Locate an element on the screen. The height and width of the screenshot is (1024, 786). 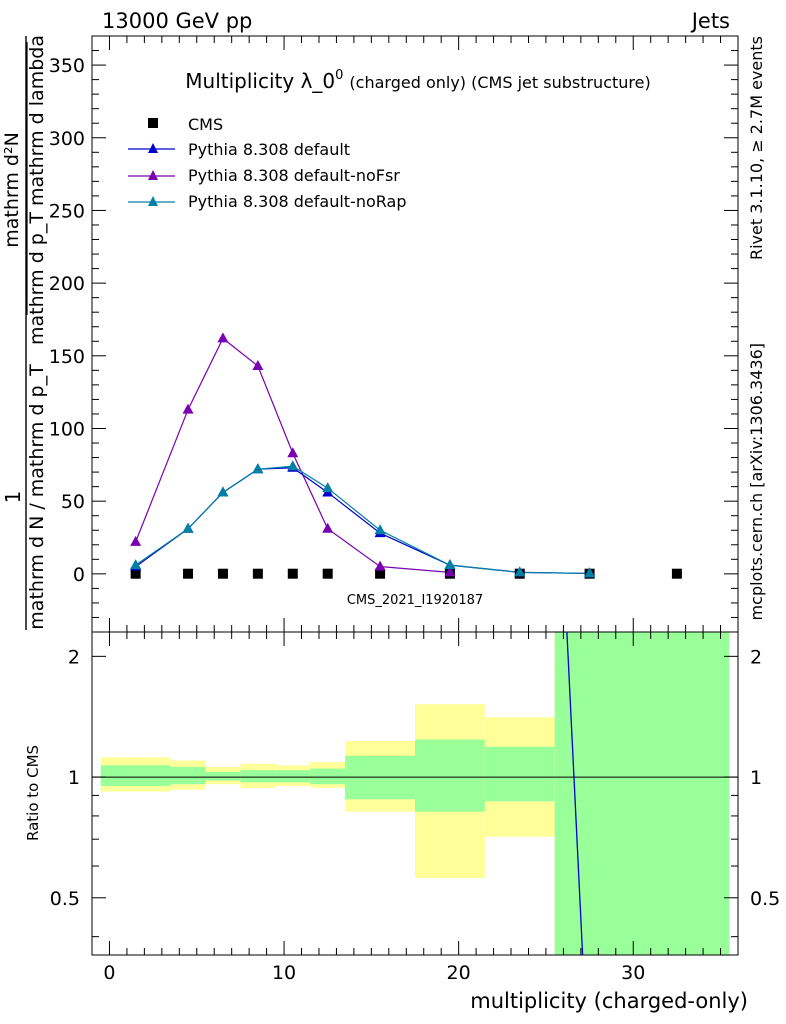
y-label-denominator: mathrm d p_T mathrm d lambda is located at coordinates (37, 190).